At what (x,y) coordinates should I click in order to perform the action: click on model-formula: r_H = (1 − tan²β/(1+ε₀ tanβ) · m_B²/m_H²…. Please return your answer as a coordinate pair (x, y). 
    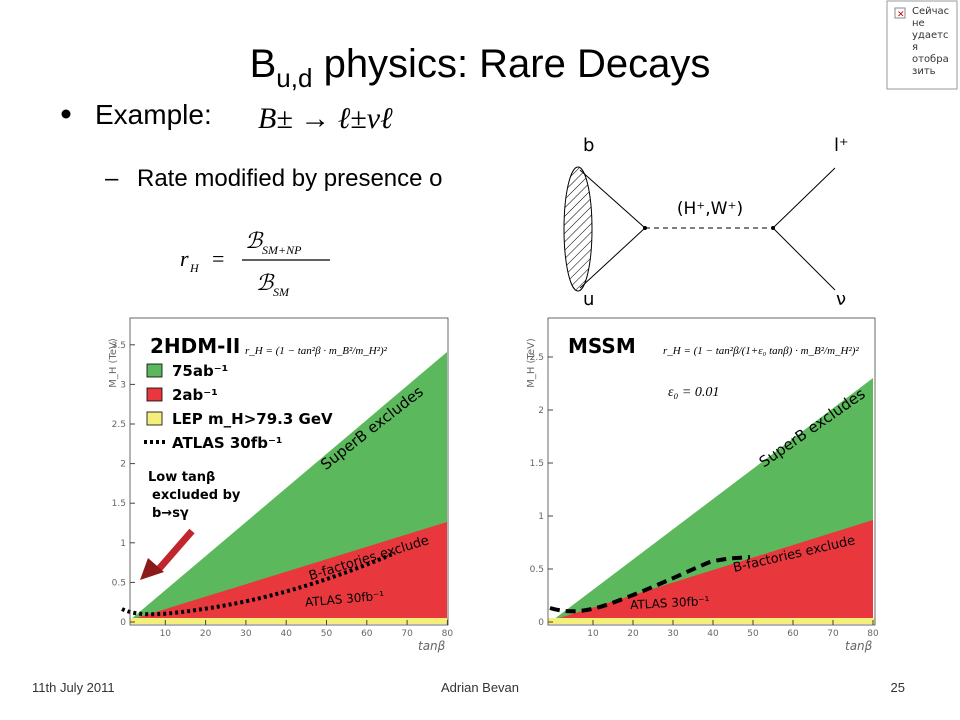
    Looking at the image, I should click on (761, 351).